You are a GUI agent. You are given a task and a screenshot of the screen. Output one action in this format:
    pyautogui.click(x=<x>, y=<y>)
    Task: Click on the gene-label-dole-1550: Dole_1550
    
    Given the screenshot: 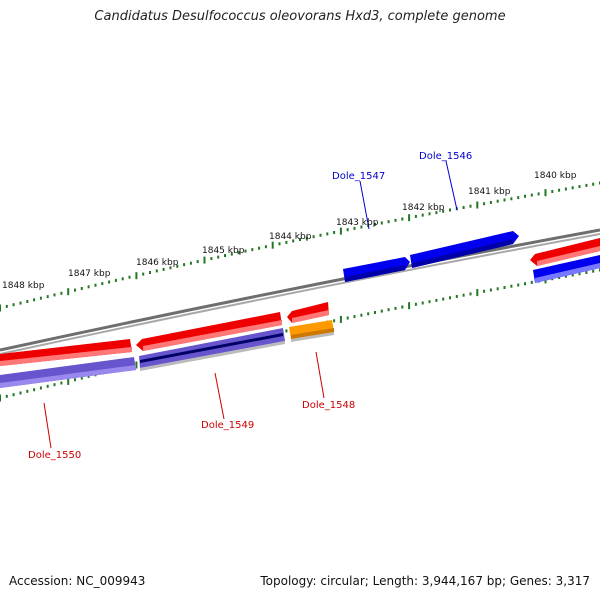 What is the action you would take?
    pyautogui.click(x=54, y=455)
    